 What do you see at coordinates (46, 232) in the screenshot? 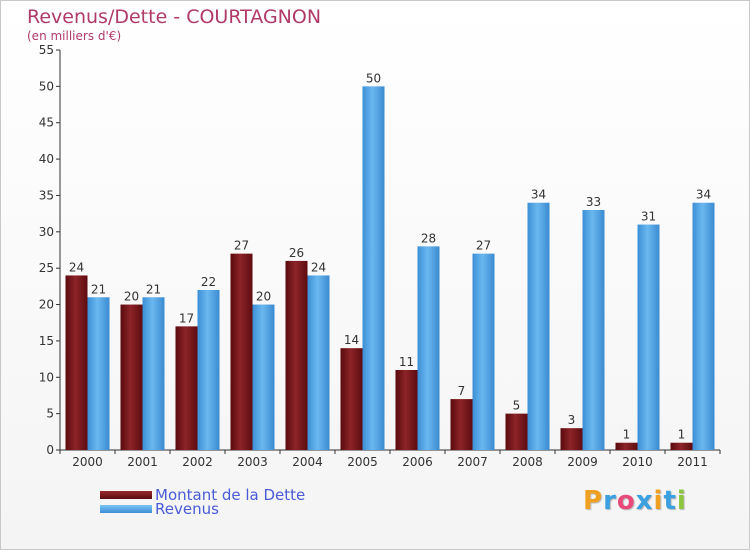
I see `y-tick-label: 30` at bounding box center [46, 232].